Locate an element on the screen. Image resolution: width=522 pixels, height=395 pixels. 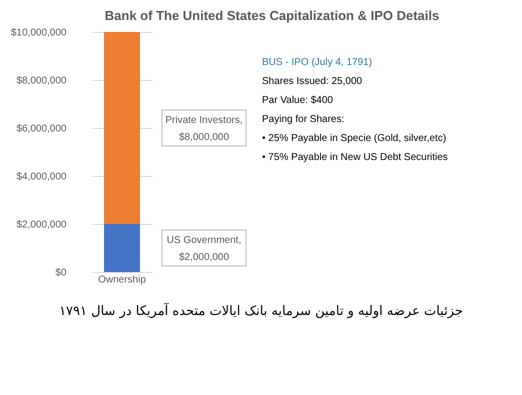
y-tick-label: $2,000,000 is located at coordinates (41, 225).